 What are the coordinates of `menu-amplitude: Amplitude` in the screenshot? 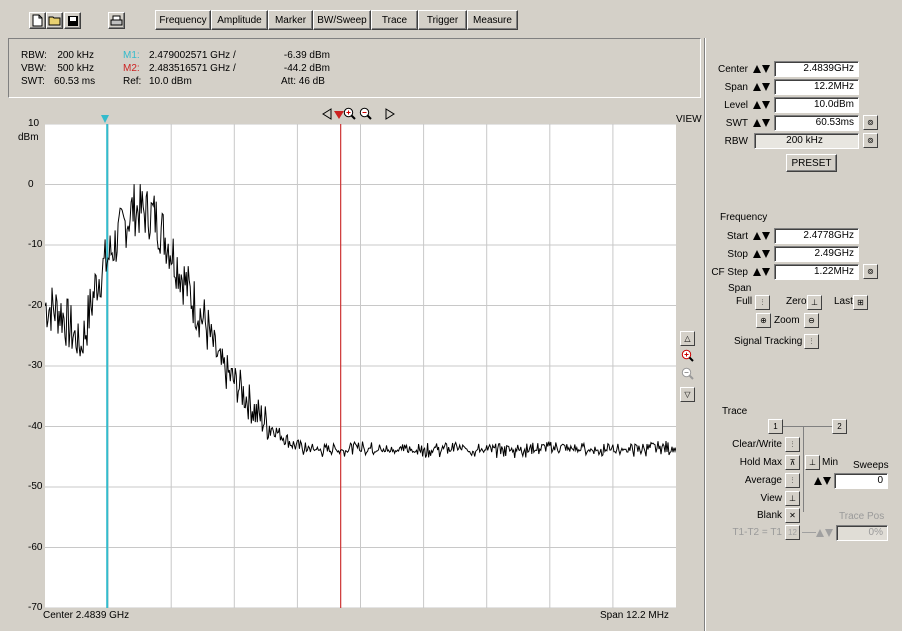 It's located at (239, 20).